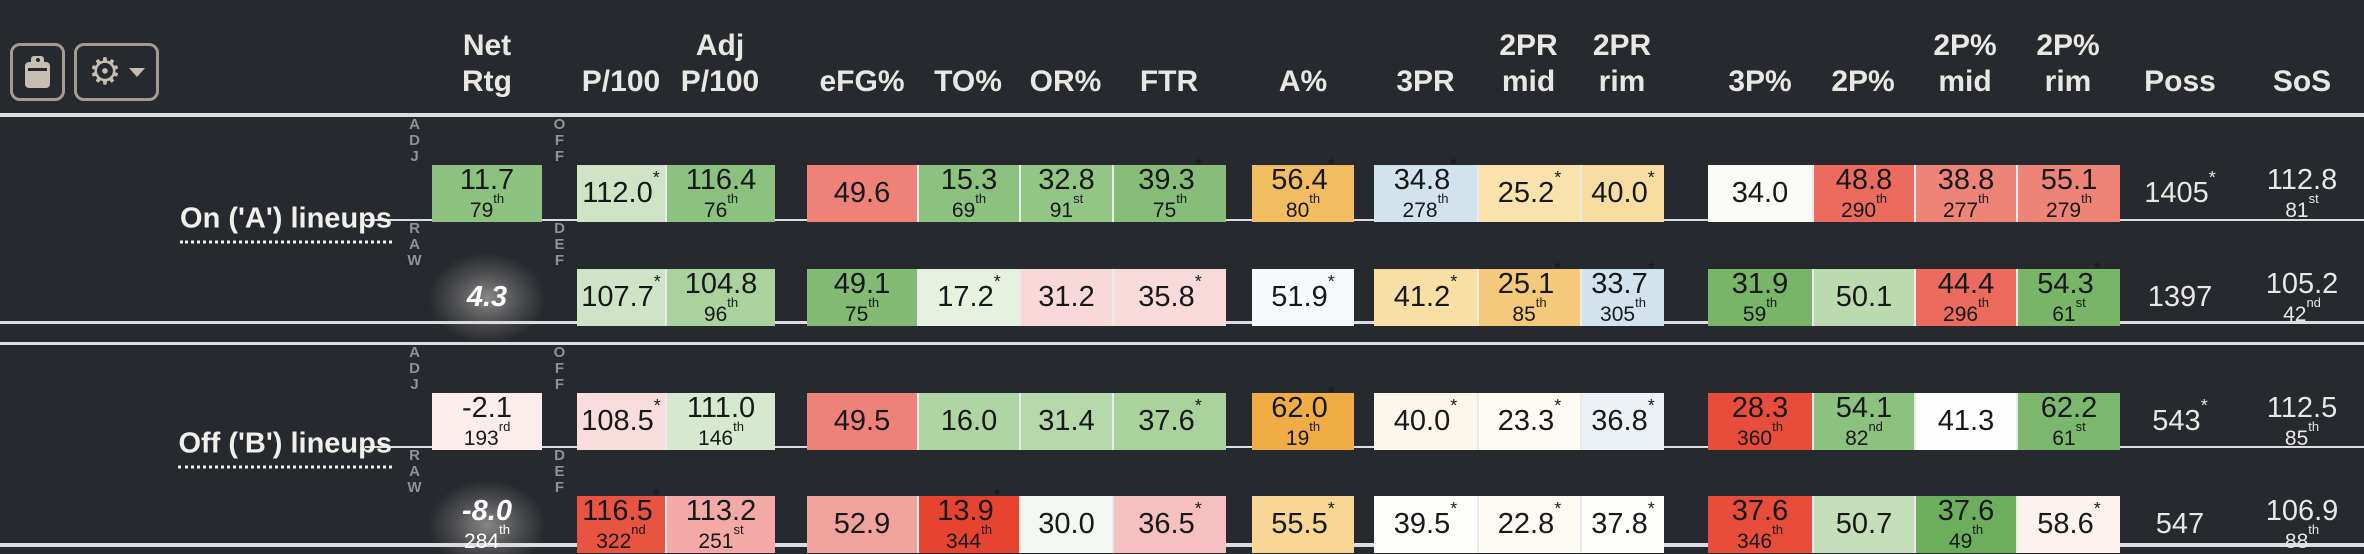 The image size is (2364, 554). What do you see at coordinates (1303, 81) in the screenshot?
I see `column-header-a: A%` at bounding box center [1303, 81].